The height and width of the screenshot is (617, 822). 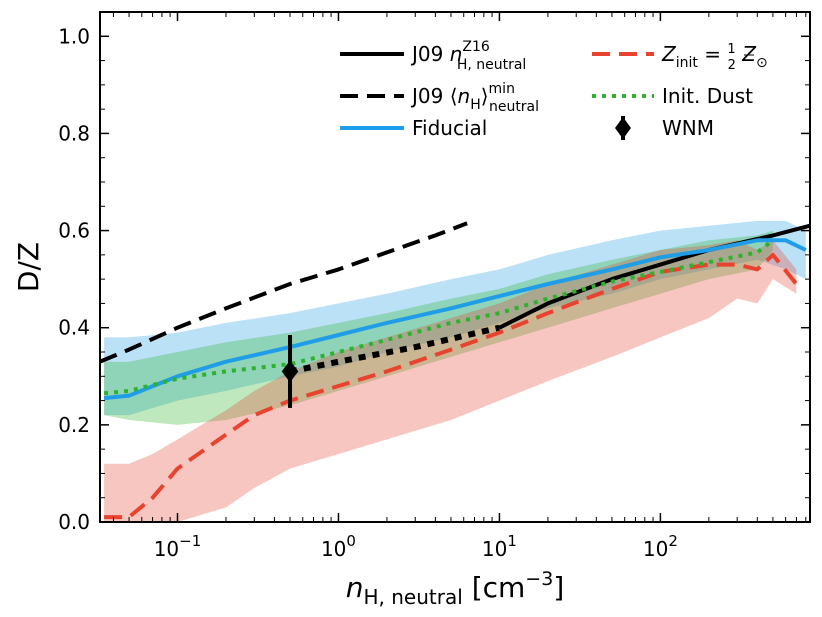 What do you see at coordinates (623, 128) in the screenshot?
I see `legend-wnm-marker` at bounding box center [623, 128].